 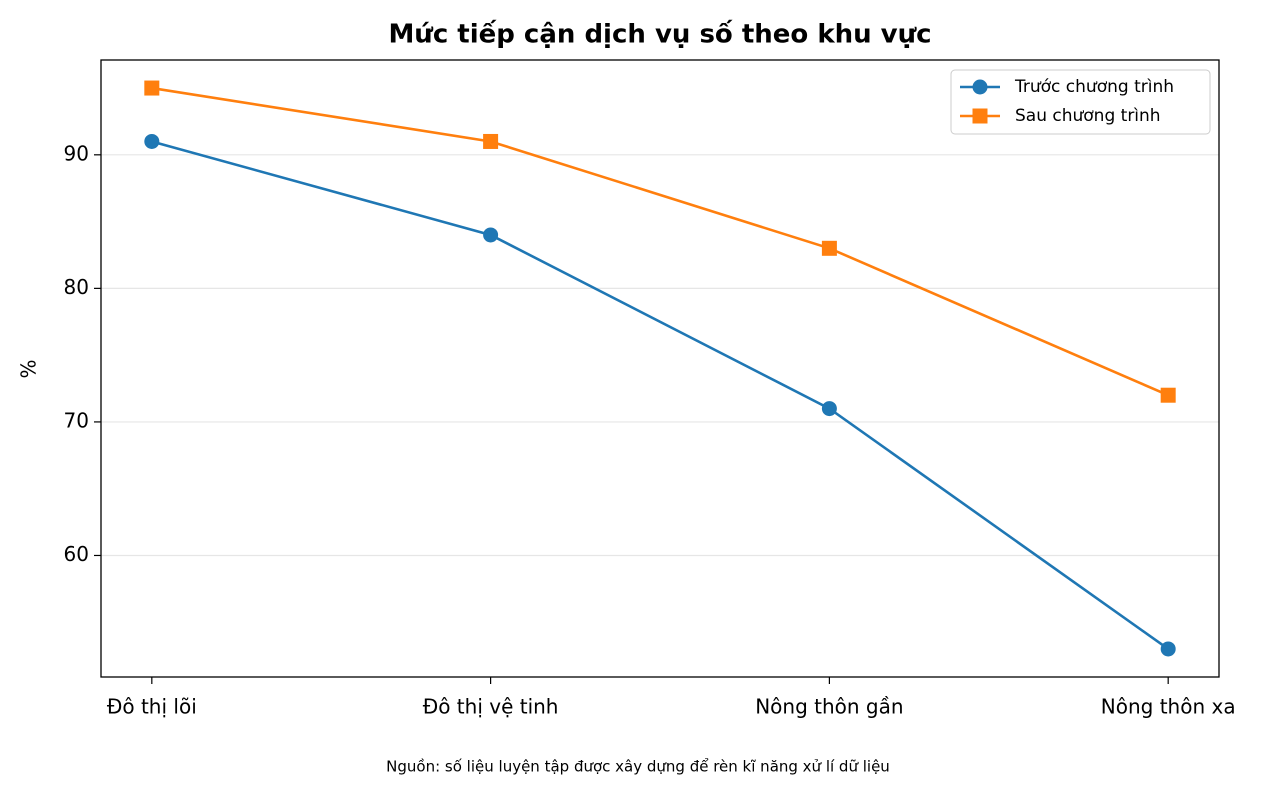 I want to click on y-tick-label: 80, so click(x=76, y=287).